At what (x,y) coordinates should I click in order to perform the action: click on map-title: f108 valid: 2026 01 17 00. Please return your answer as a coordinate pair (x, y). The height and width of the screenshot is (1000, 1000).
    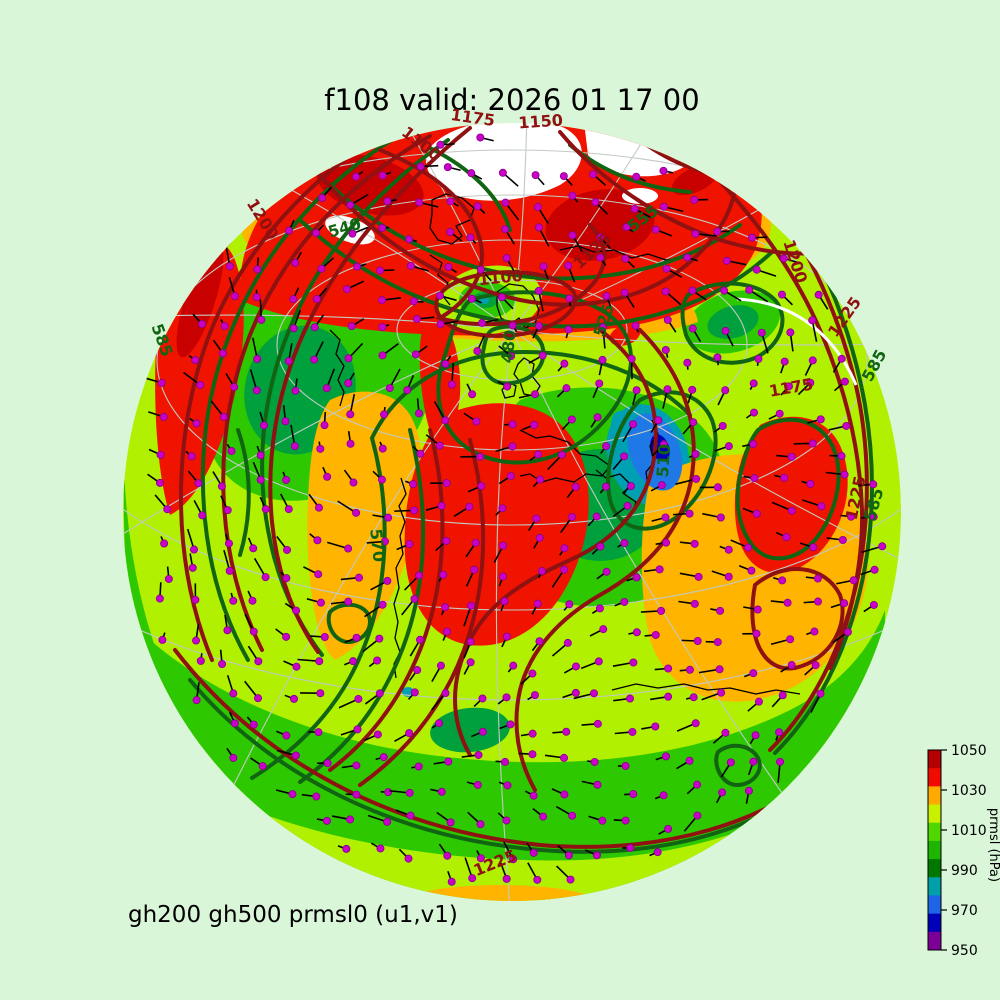
    Looking at the image, I should click on (511, 100).